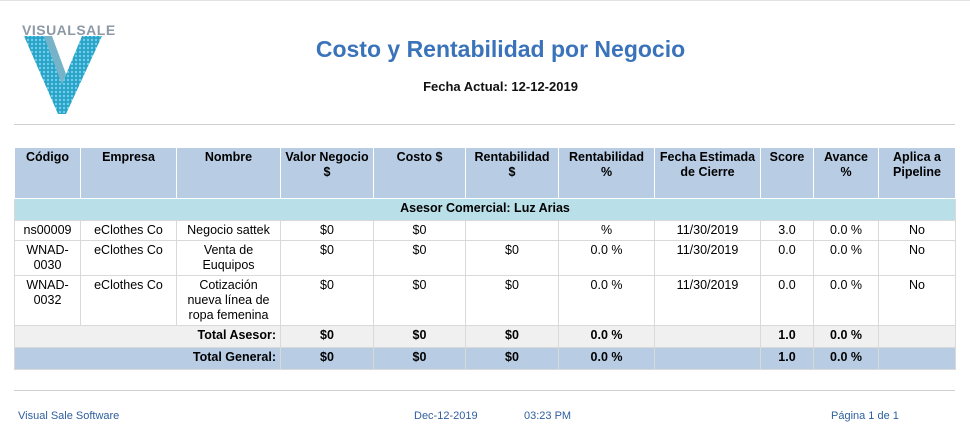 The width and height of the screenshot is (970, 440). Describe the element at coordinates (484, 124) in the screenshot. I see `header-divider` at that location.